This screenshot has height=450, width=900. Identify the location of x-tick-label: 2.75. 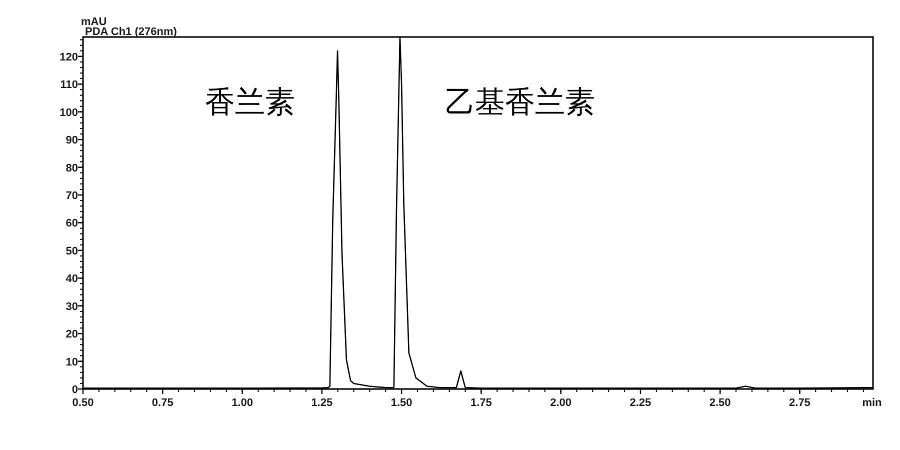
(799, 403).